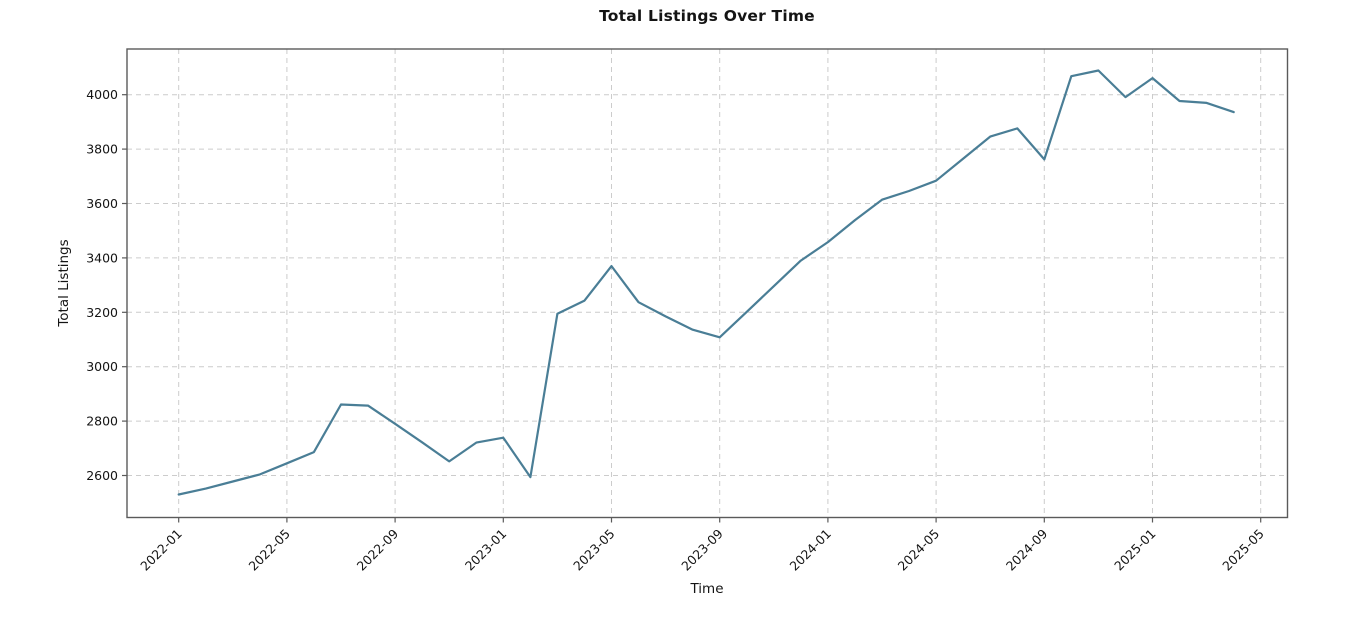 The width and height of the screenshot is (1366, 638). What do you see at coordinates (64, 283) in the screenshot?
I see `y-axis-label: Total Listings` at bounding box center [64, 283].